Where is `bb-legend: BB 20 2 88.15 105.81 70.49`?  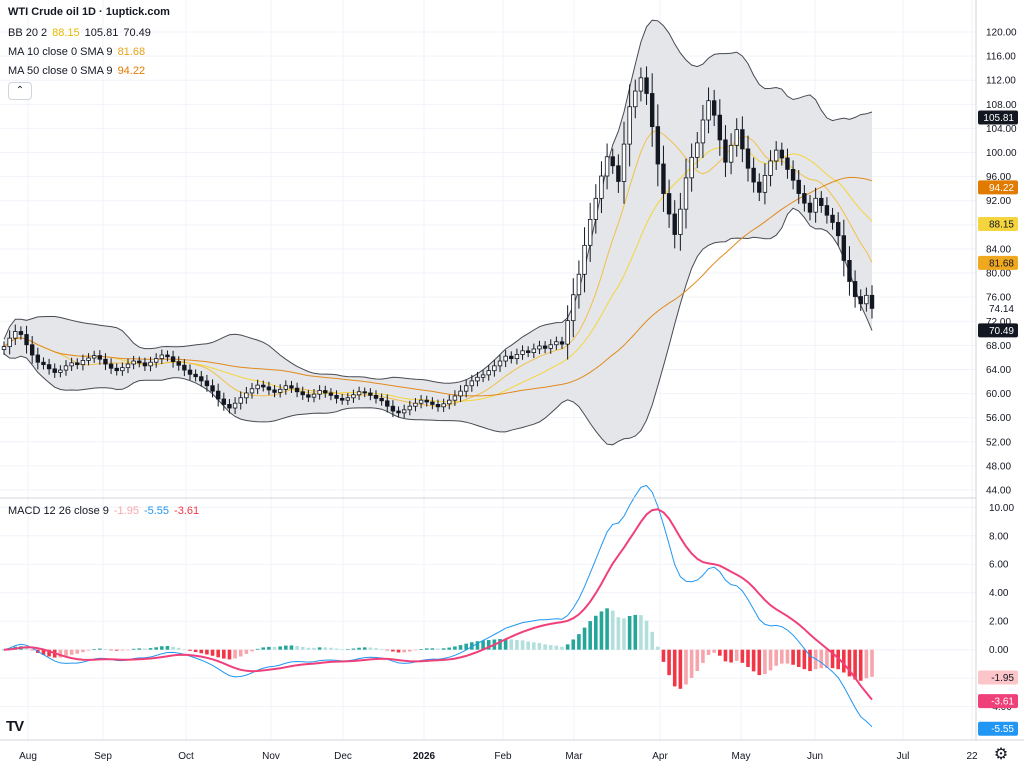 bb-legend: BB 20 2 88.15 105.81 70.49 is located at coordinates (79, 33).